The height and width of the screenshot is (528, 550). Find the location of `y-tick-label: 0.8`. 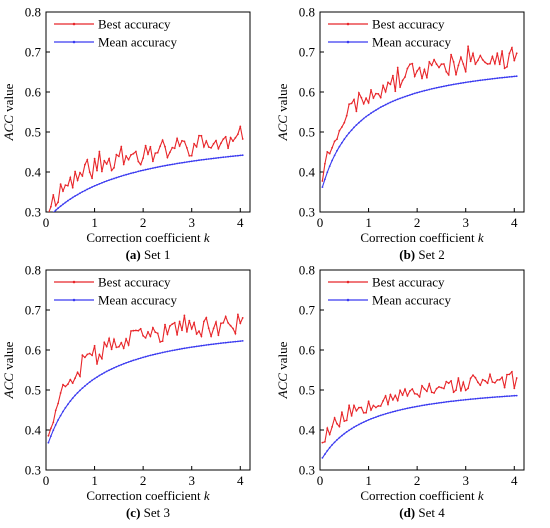

y-tick-label: 0.8 is located at coordinates (307, 270).